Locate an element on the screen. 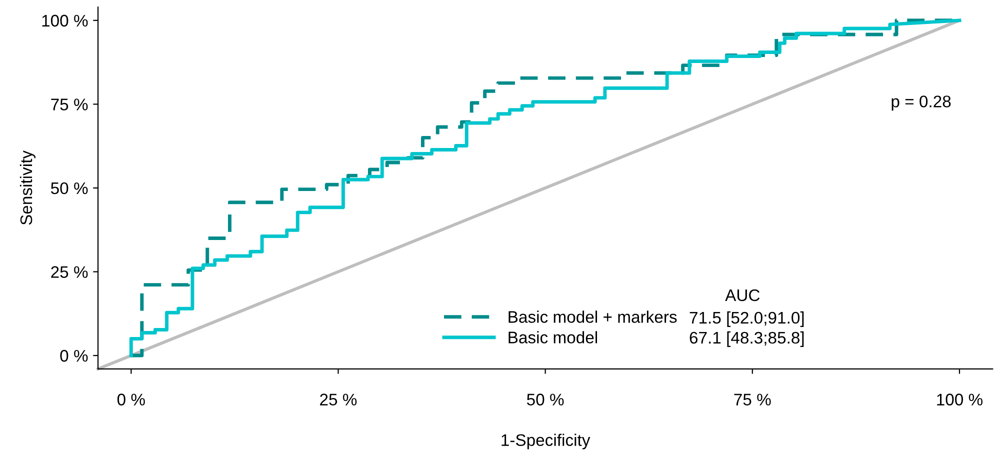 The width and height of the screenshot is (994, 467). annotation: 71.5 [52.0;91.0] is located at coordinates (747, 319).